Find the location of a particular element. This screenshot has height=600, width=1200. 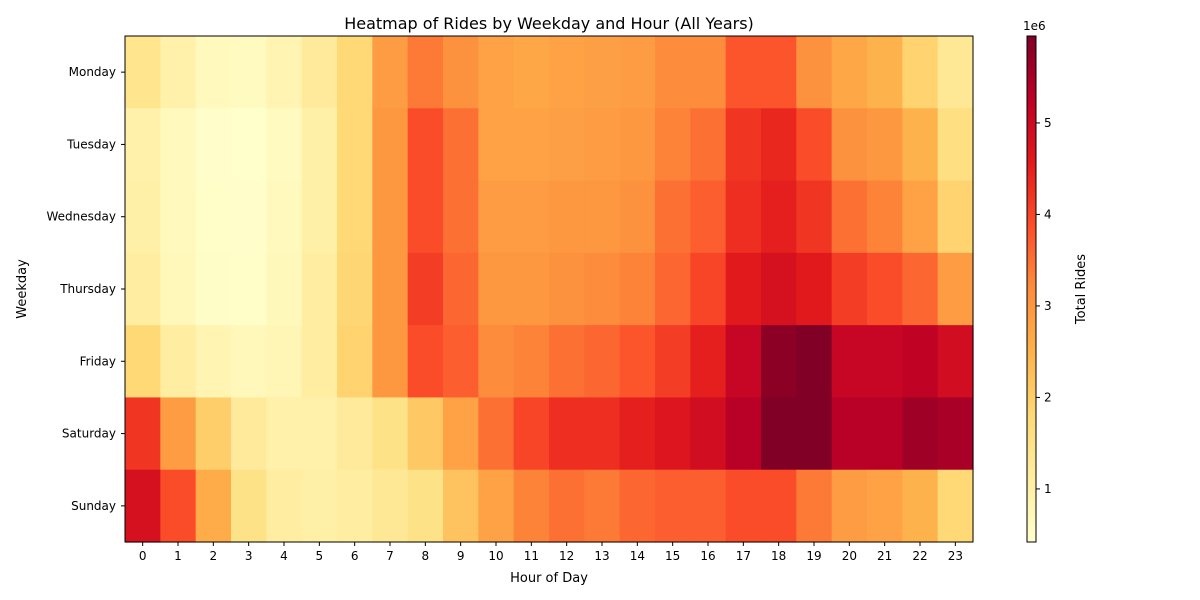

x-tick-label: 20 is located at coordinates (849, 556).